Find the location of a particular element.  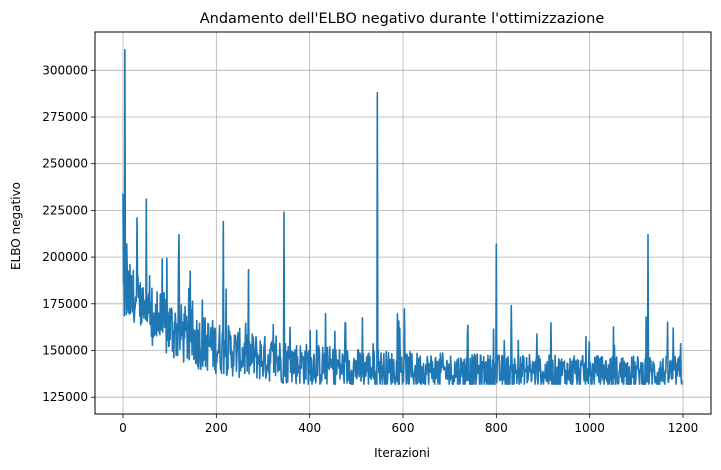

x-tick-label: 1200 is located at coordinates (683, 428).